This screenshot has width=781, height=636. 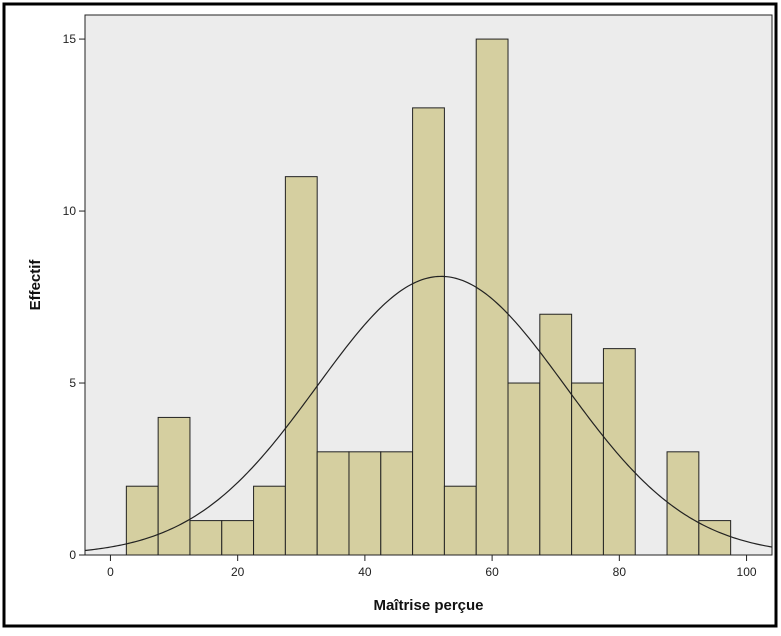 I want to click on y-tick-label: 5, so click(x=72, y=383).